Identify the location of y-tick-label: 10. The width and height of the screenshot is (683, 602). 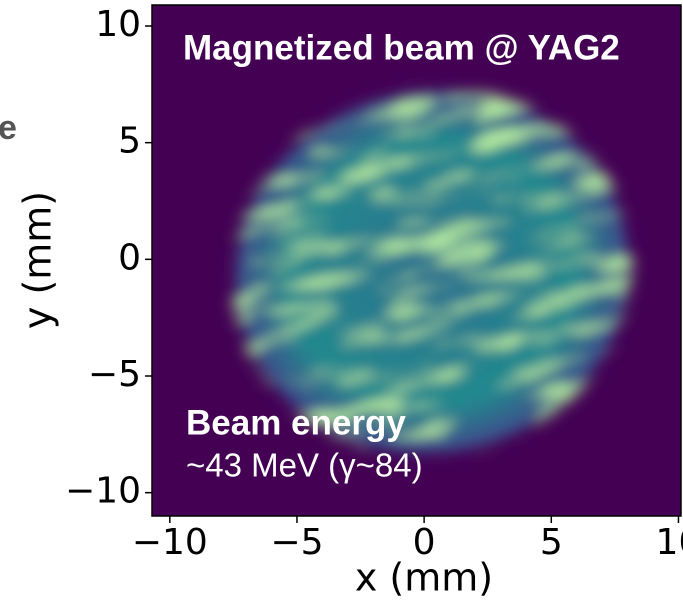
(118, 24).